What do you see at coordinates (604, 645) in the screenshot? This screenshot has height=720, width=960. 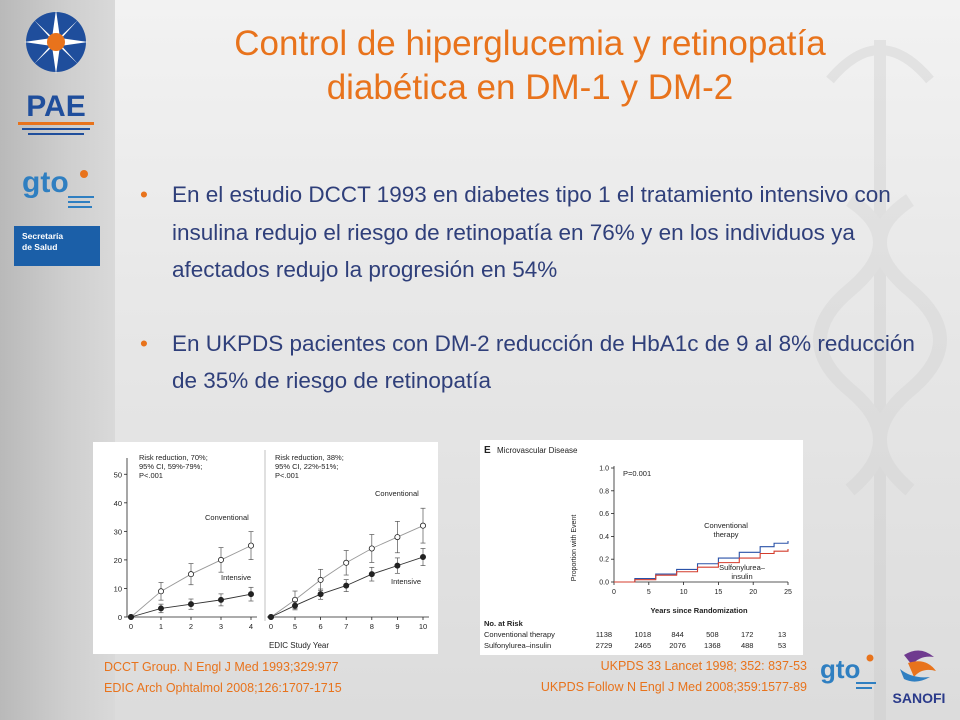 I see `risk-cell: 2729` at bounding box center [604, 645].